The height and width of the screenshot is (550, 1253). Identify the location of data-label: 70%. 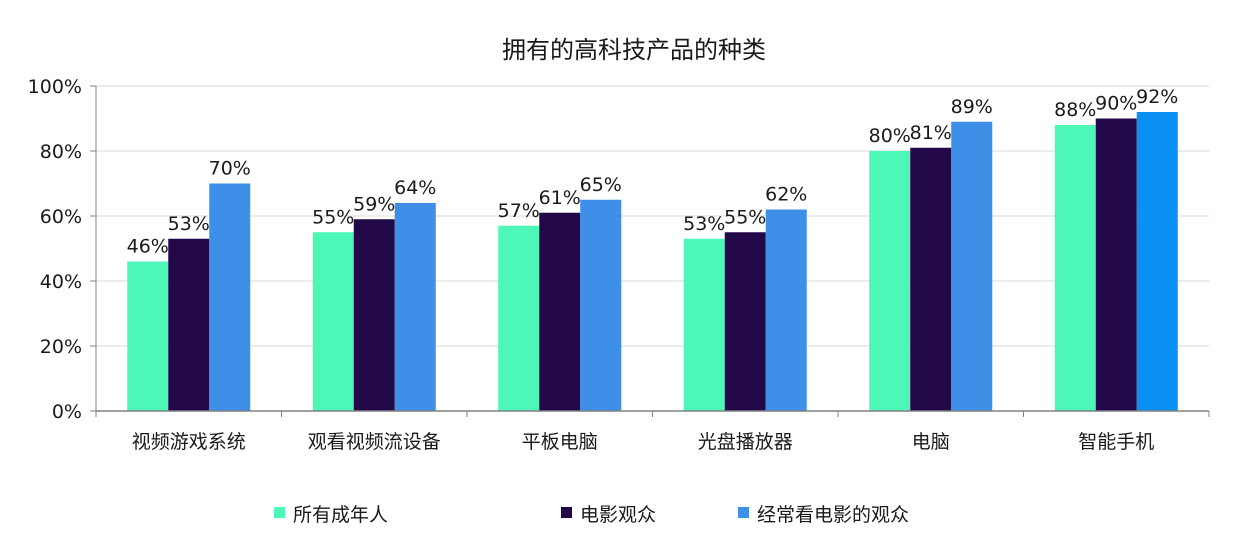
(230, 169).